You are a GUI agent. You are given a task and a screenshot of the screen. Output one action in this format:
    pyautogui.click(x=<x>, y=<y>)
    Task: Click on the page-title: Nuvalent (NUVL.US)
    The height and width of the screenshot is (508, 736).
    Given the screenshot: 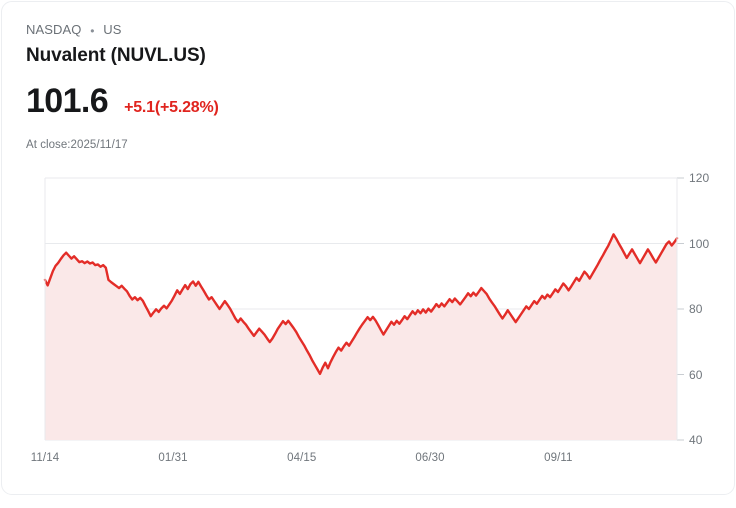 What is the action you would take?
    pyautogui.click(x=116, y=55)
    